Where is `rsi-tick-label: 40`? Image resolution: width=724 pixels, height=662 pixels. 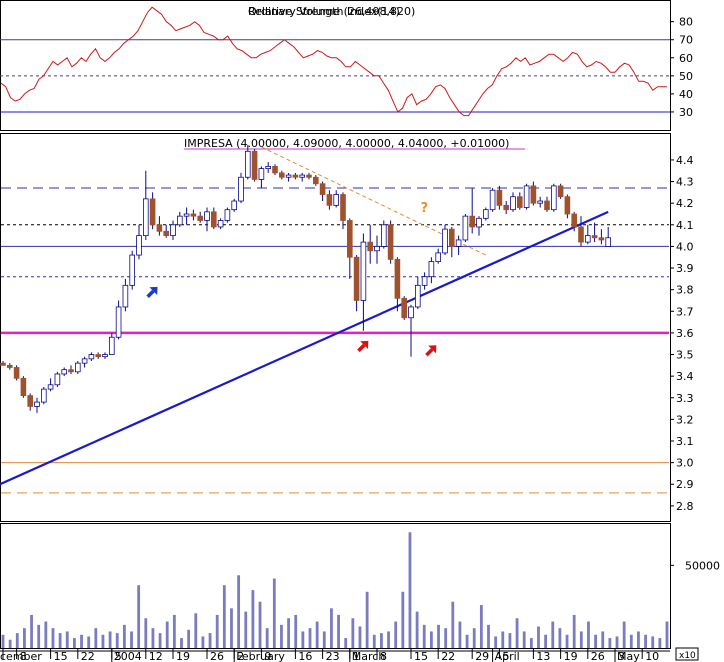
rsi-tick-label: 40 is located at coordinates (686, 94).